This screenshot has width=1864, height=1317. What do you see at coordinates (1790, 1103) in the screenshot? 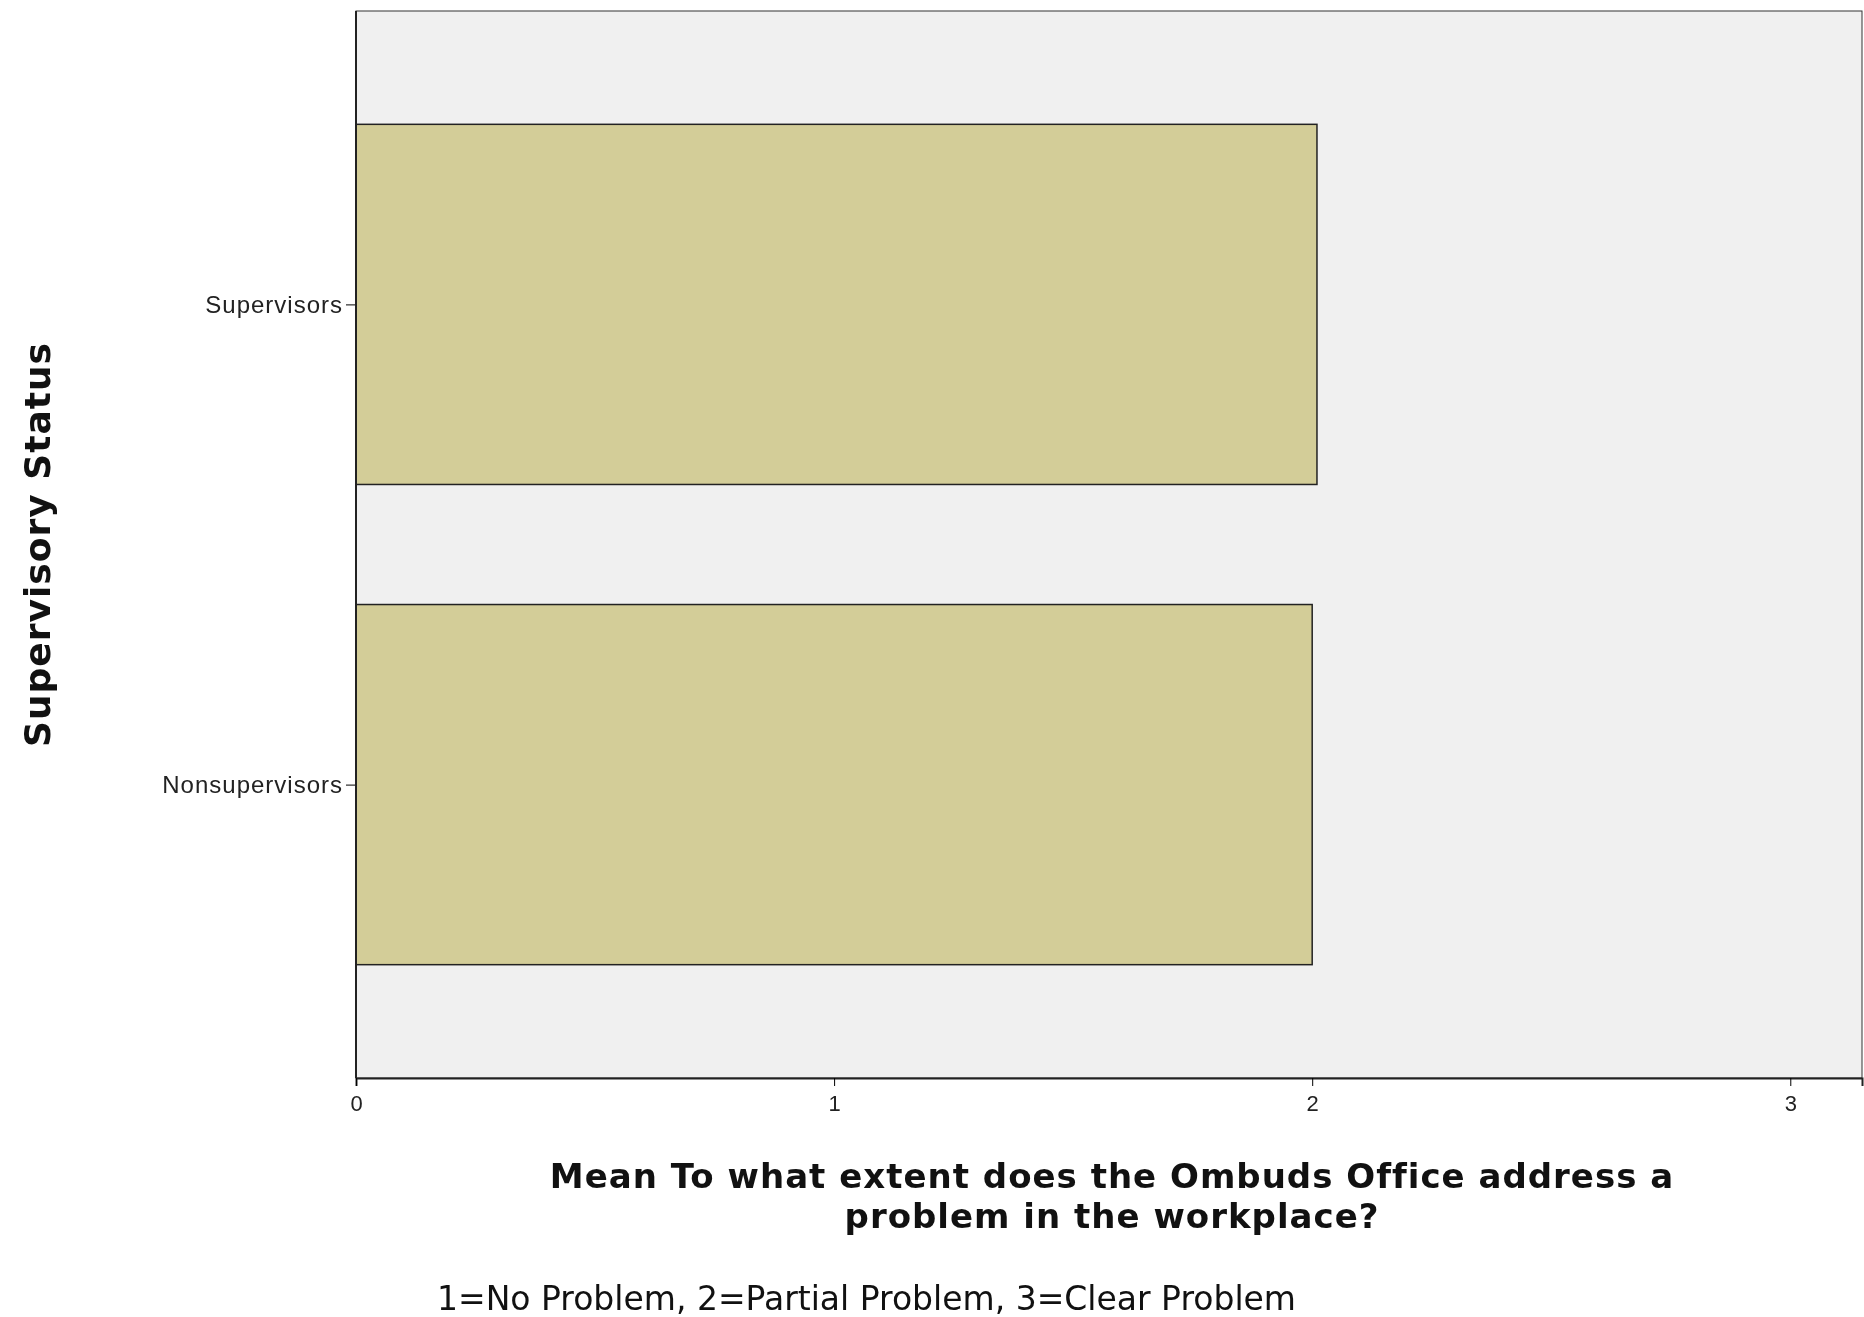
I see `x-tick-label: 3` at bounding box center [1790, 1103].